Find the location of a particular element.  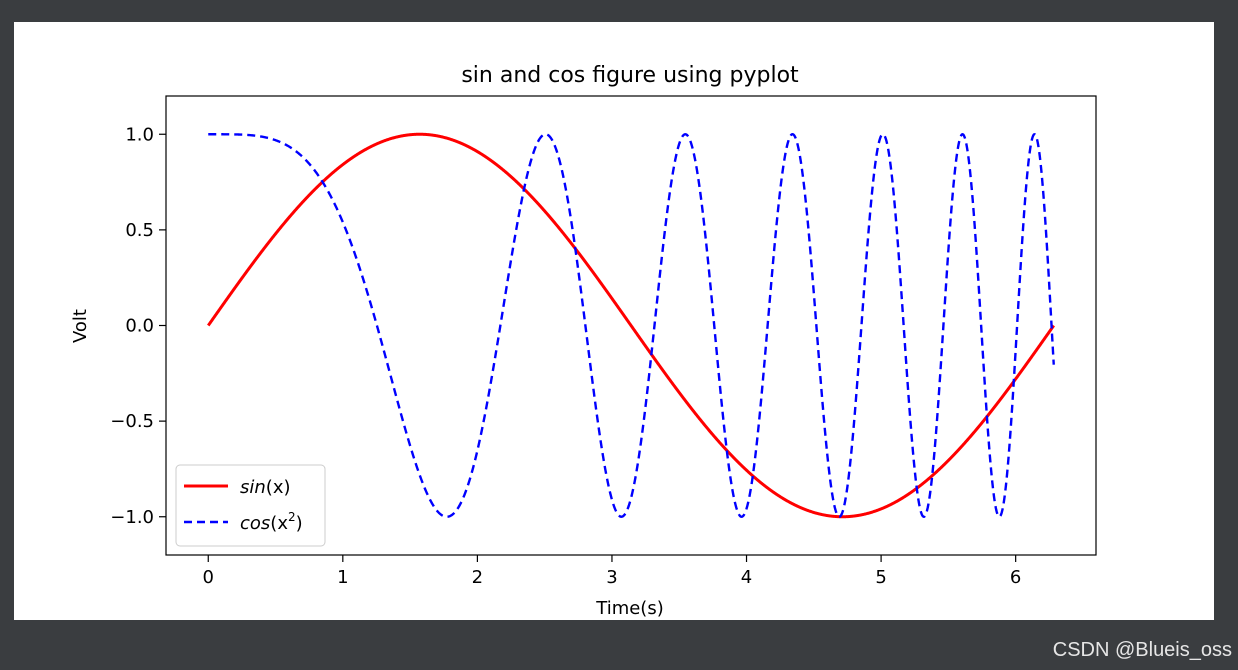

legend-cos-arg: (x is located at coordinates (279, 523).